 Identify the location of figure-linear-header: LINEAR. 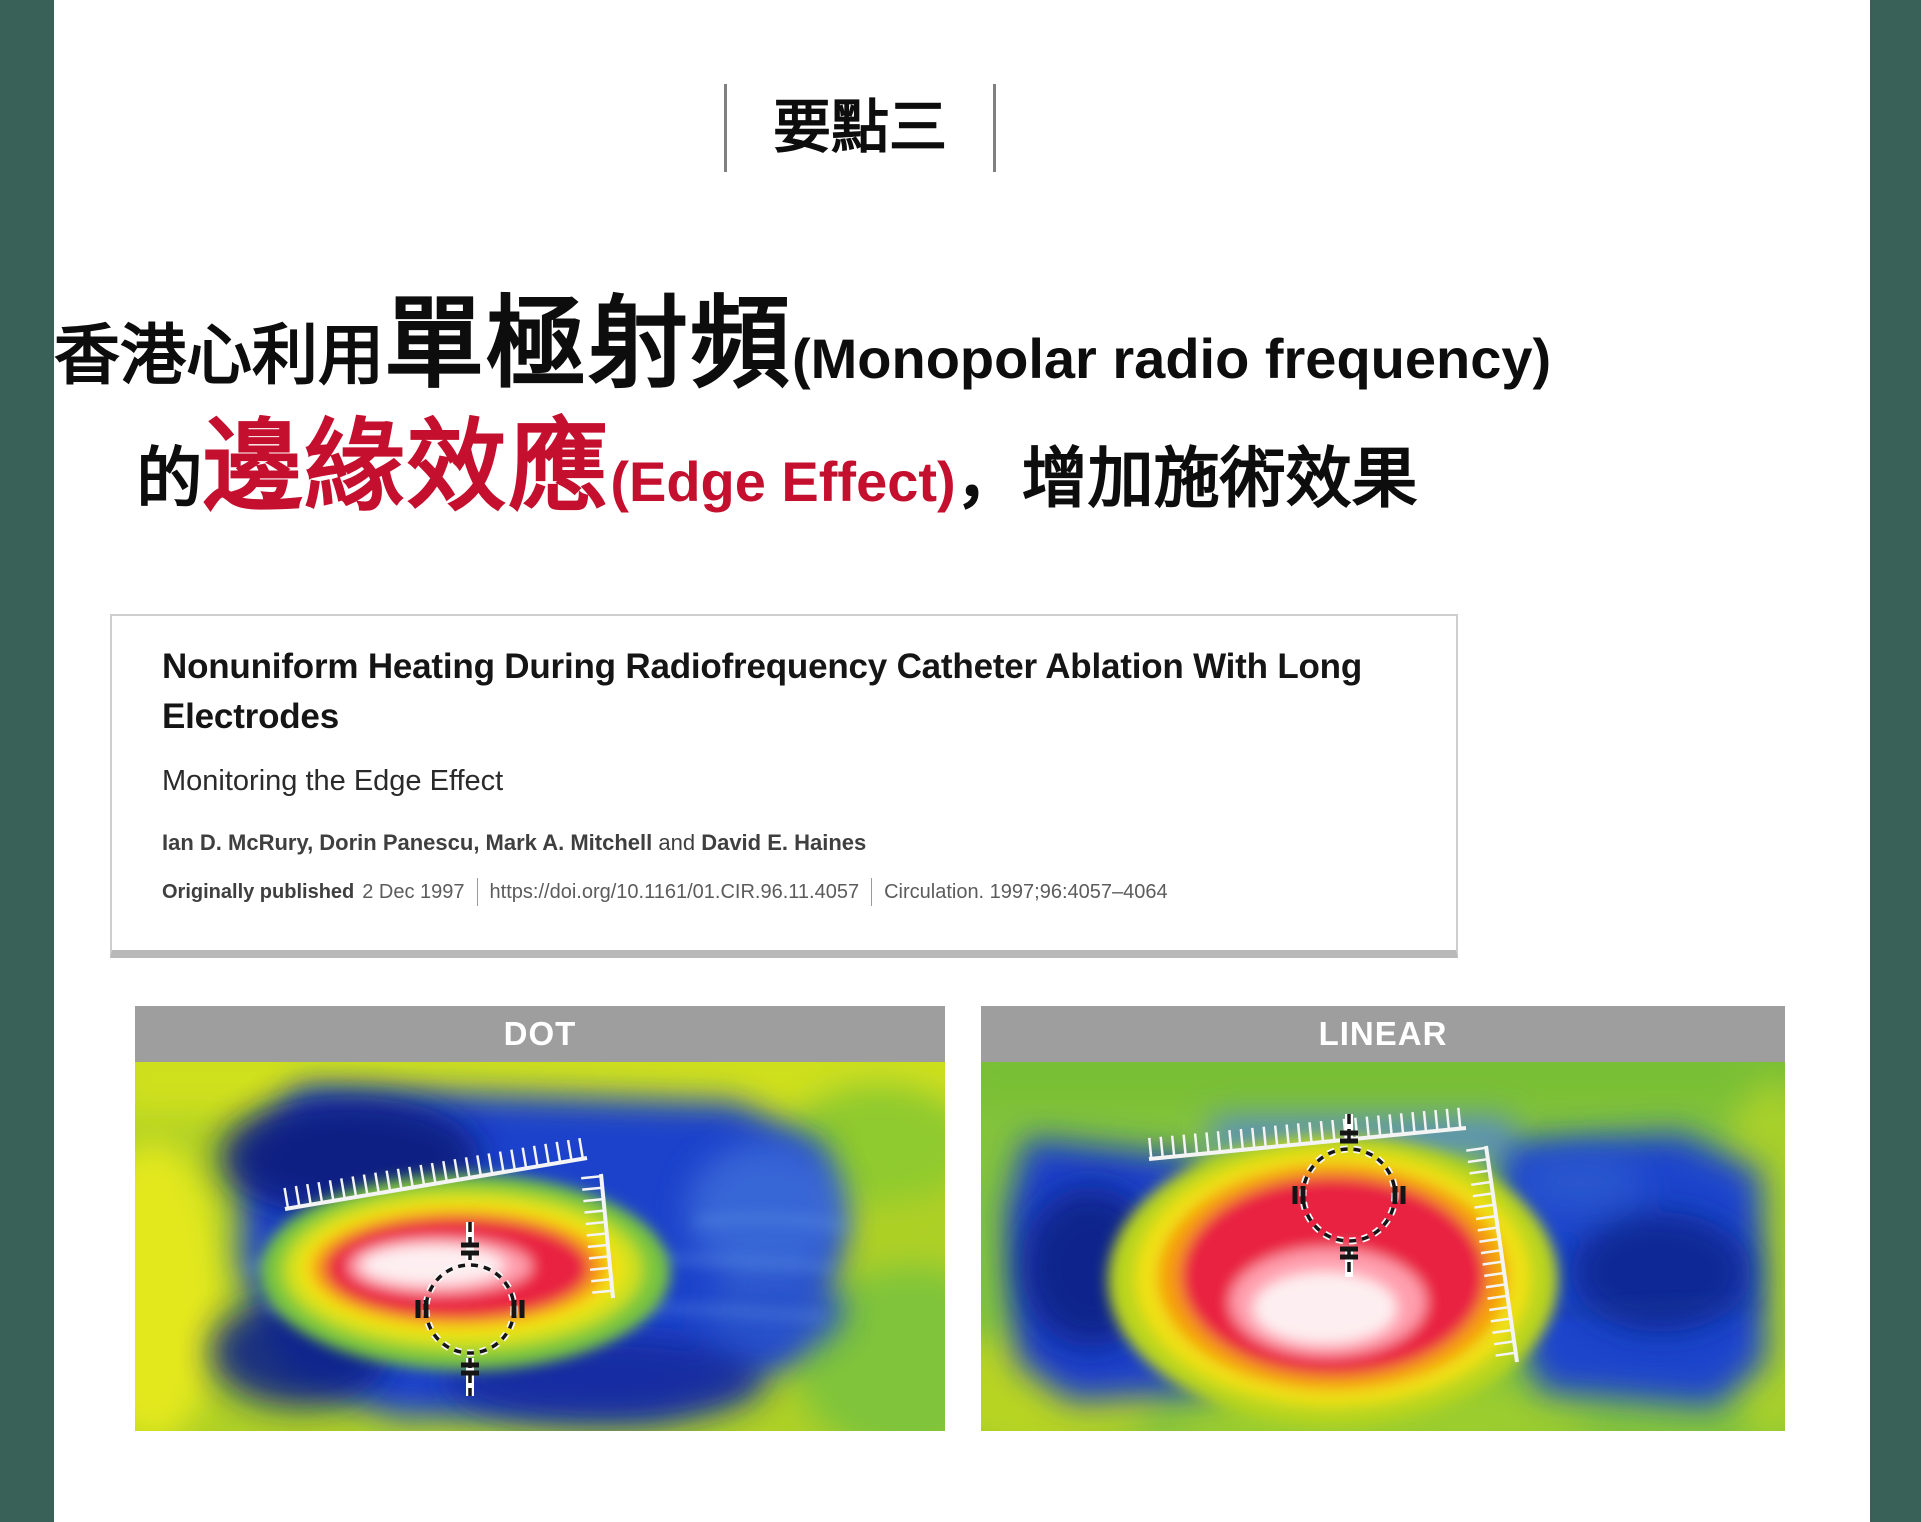
(1383, 1034).